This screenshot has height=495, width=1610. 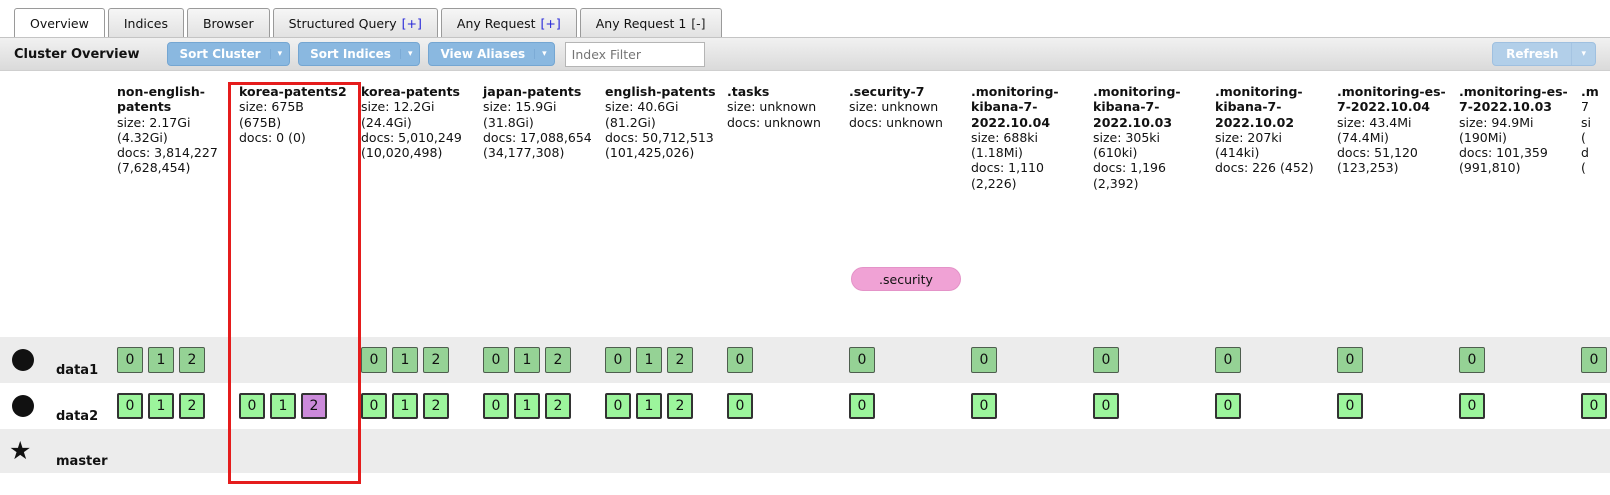 I want to click on node-circle-icon, so click(x=23, y=360).